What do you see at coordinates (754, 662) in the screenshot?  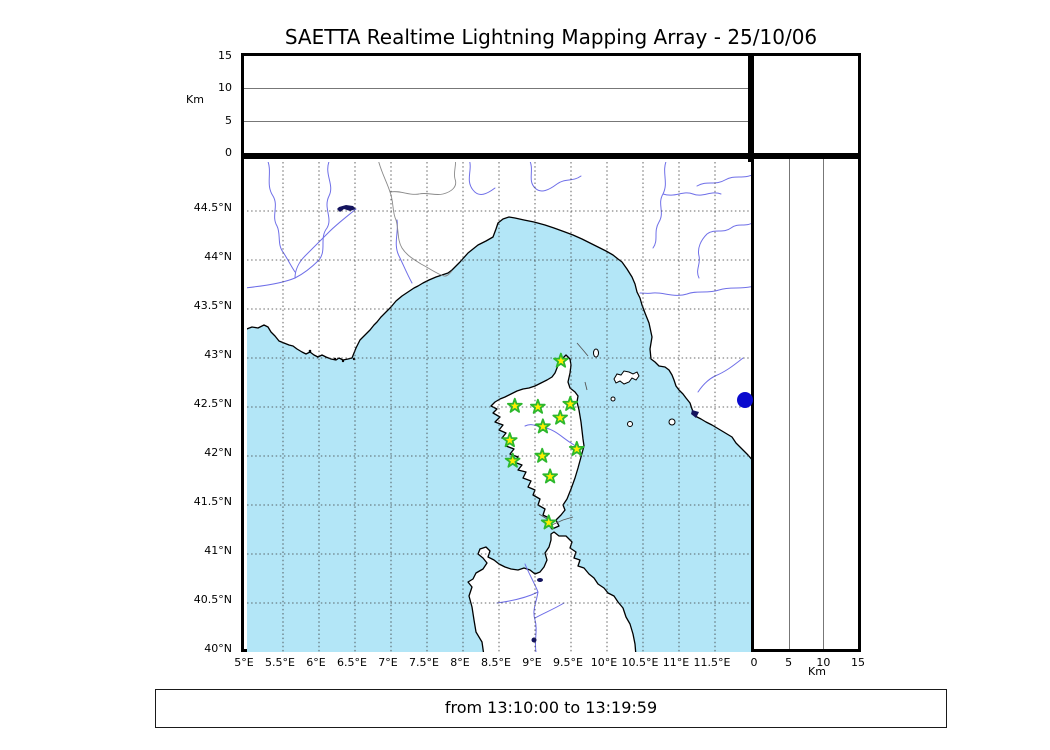 I see `km-tick-label: 0` at bounding box center [754, 662].